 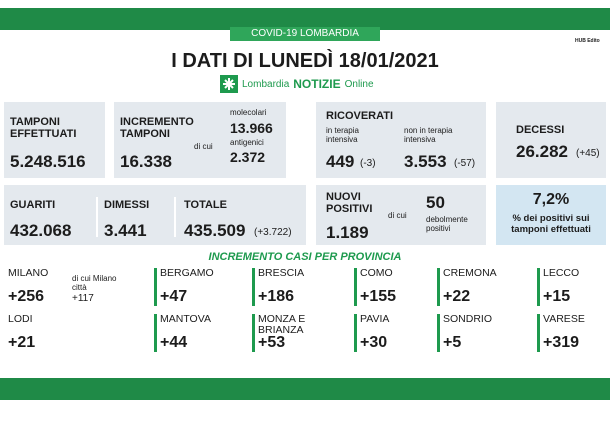 I want to click on province-name: COMO, so click(x=376, y=273).